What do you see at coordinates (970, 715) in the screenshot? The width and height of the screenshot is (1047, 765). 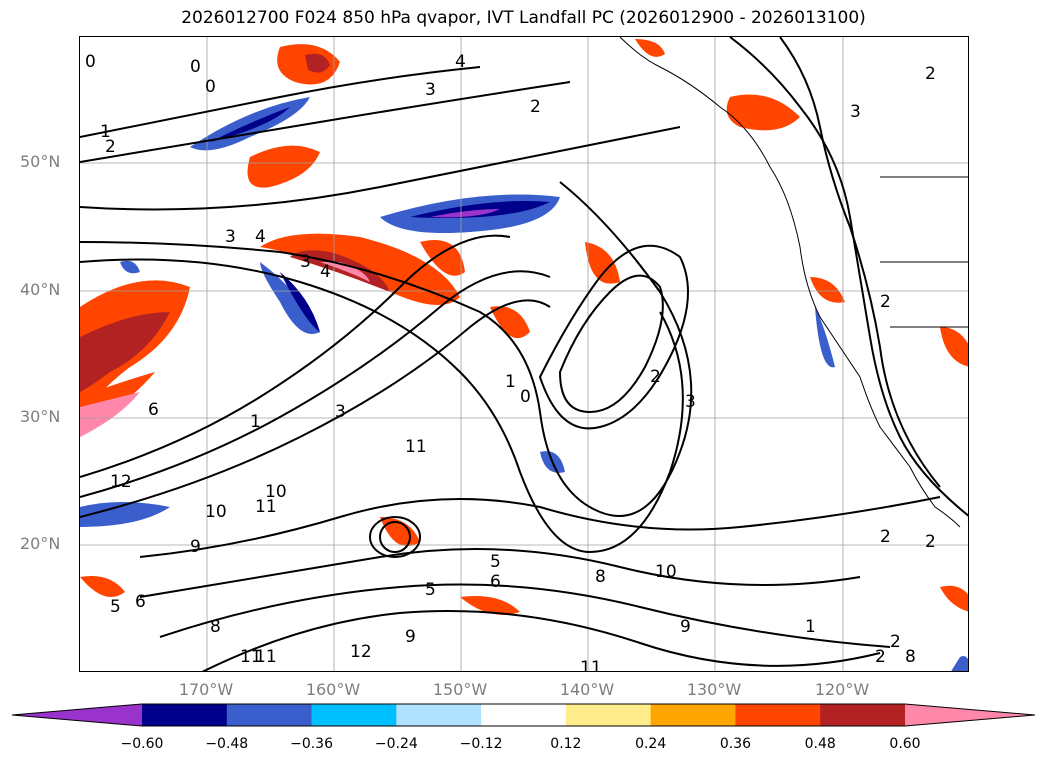 I see `colorbar-extend-high` at bounding box center [970, 715].